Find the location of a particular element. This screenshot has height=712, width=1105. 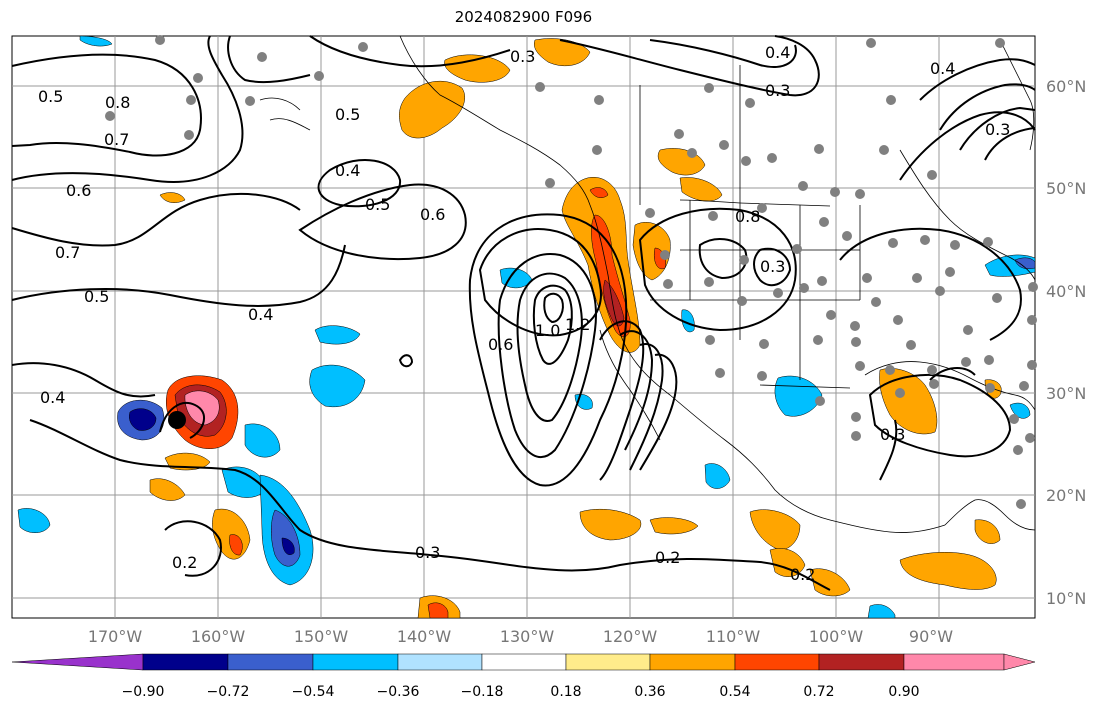

colorbar-tick-label: 0.90 is located at coordinates (904, 692).